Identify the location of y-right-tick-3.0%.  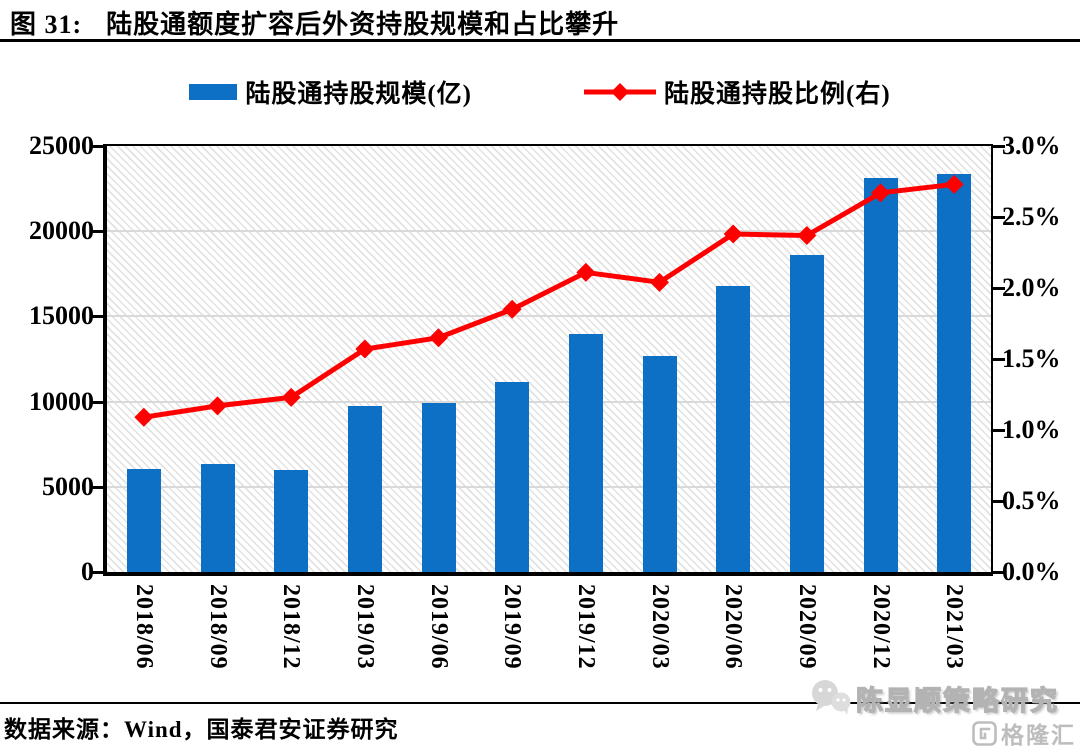
(999, 146).